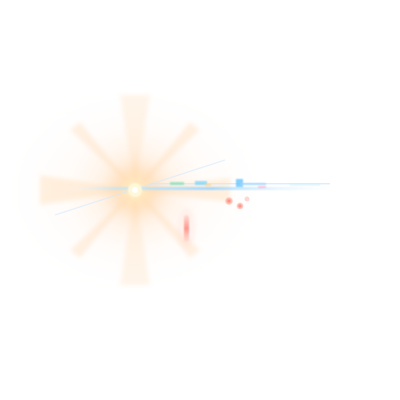 The image size is (400, 400). What do you see at coordinates (186, 228) in the screenshot?
I see `ghost-pill-halo` at bounding box center [186, 228].